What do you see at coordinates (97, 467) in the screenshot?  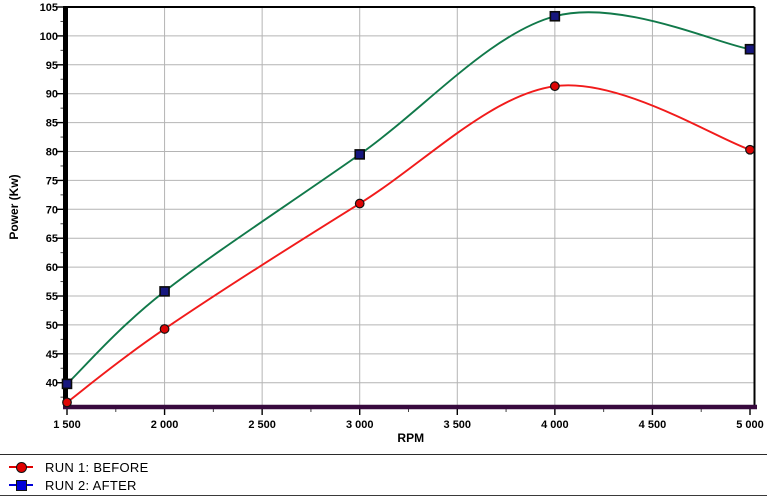 I see `legend-label-run1: RUN 1: BEFORE` at bounding box center [97, 467].